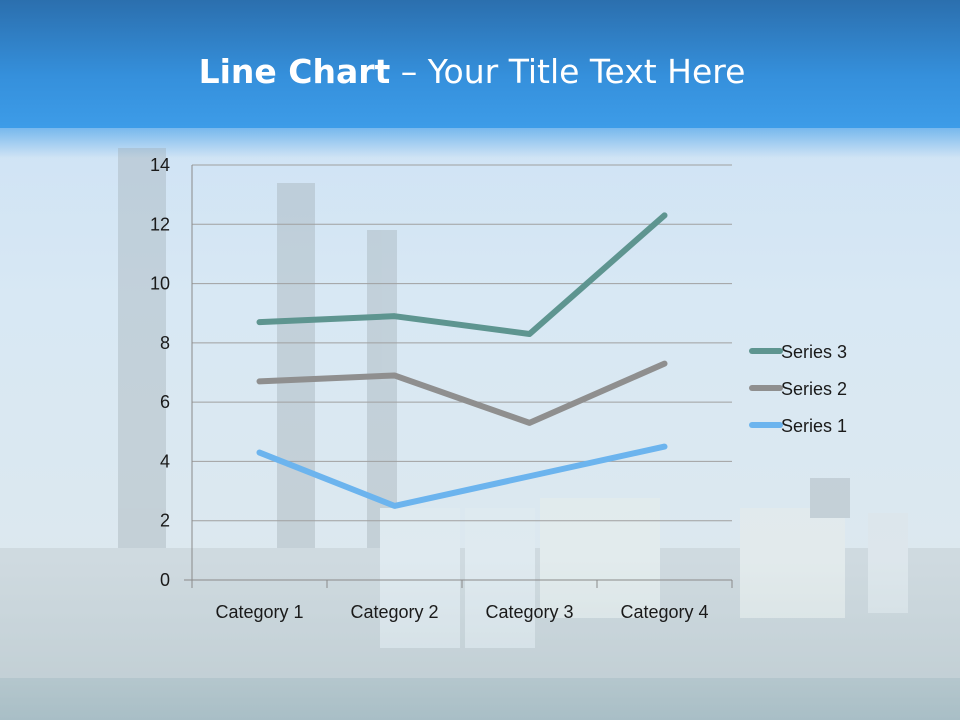 Image resolution: width=960 pixels, height=720 pixels. I want to click on x-tick-label: Category 1, so click(259, 612).